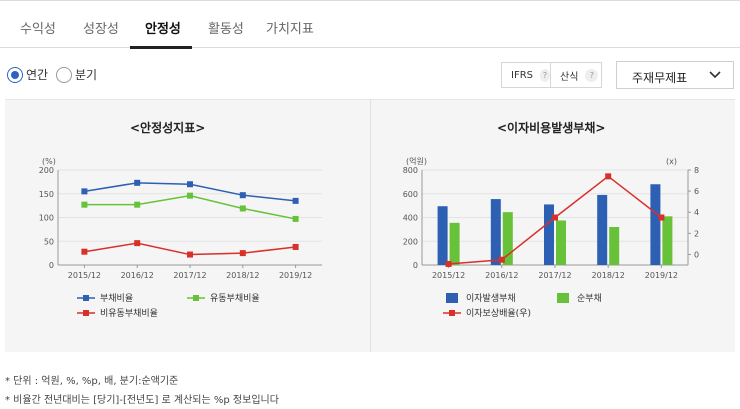 The width and height of the screenshot is (740, 409). I want to click on y-tick-label: 100, so click(46, 218).